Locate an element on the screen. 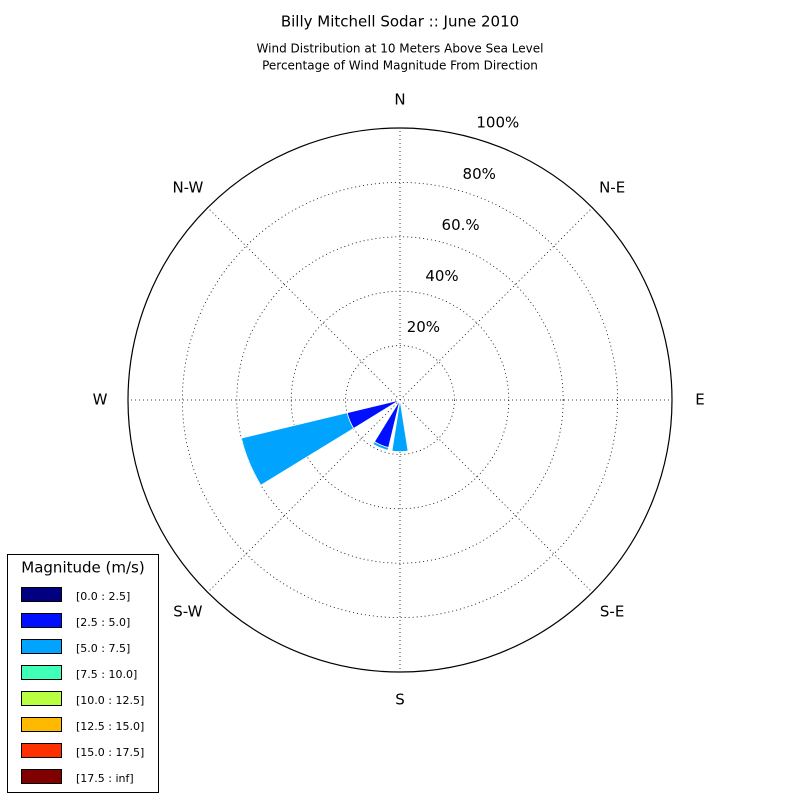 The image size is (800, 800). r-tick-label: 40% is located at coordinates (441, 276).